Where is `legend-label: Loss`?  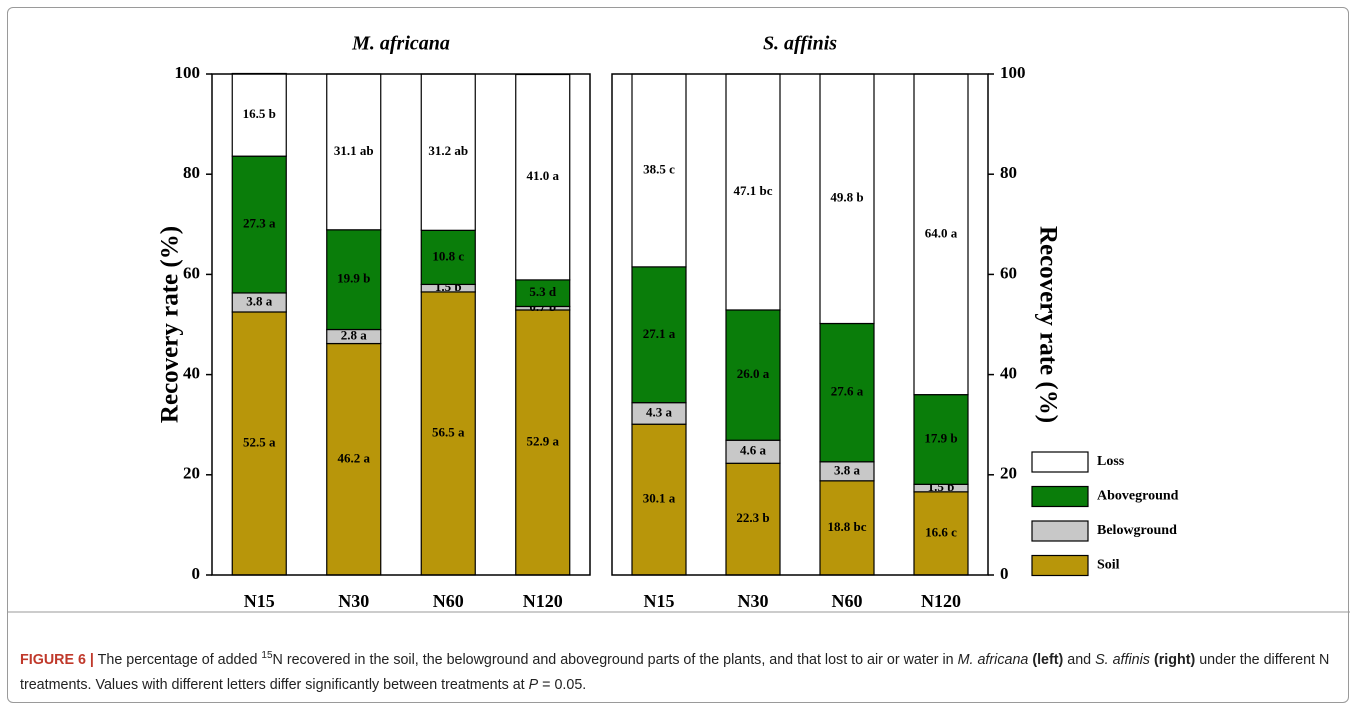 legend-label: Loss is located at coordinates (1111, 461).